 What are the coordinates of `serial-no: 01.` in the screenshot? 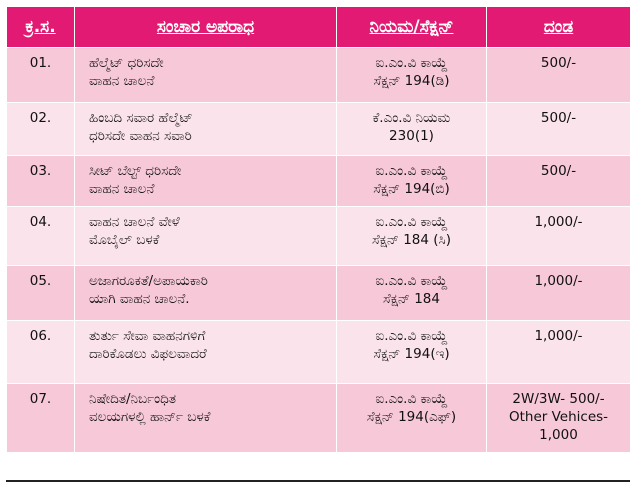 It's located at (40, 75).